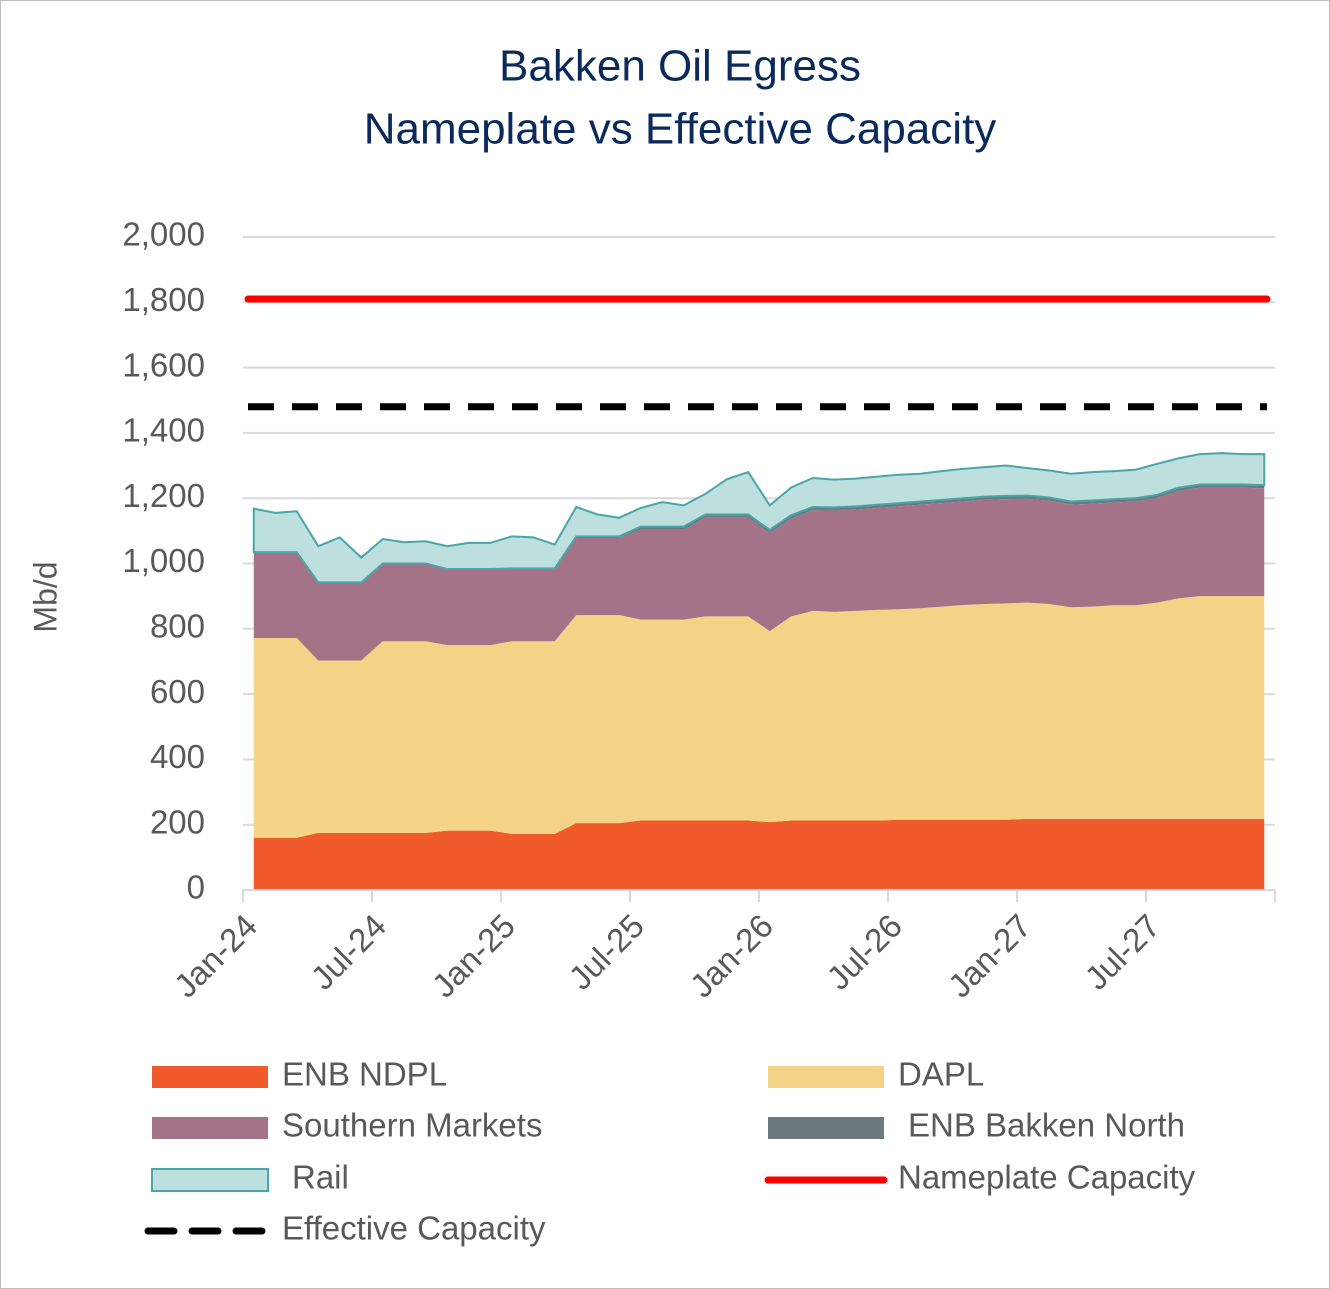 The height and width of the screenshot is (1289, 1330). I want to click on y-tick-label: 1,800, so click(163, 299).